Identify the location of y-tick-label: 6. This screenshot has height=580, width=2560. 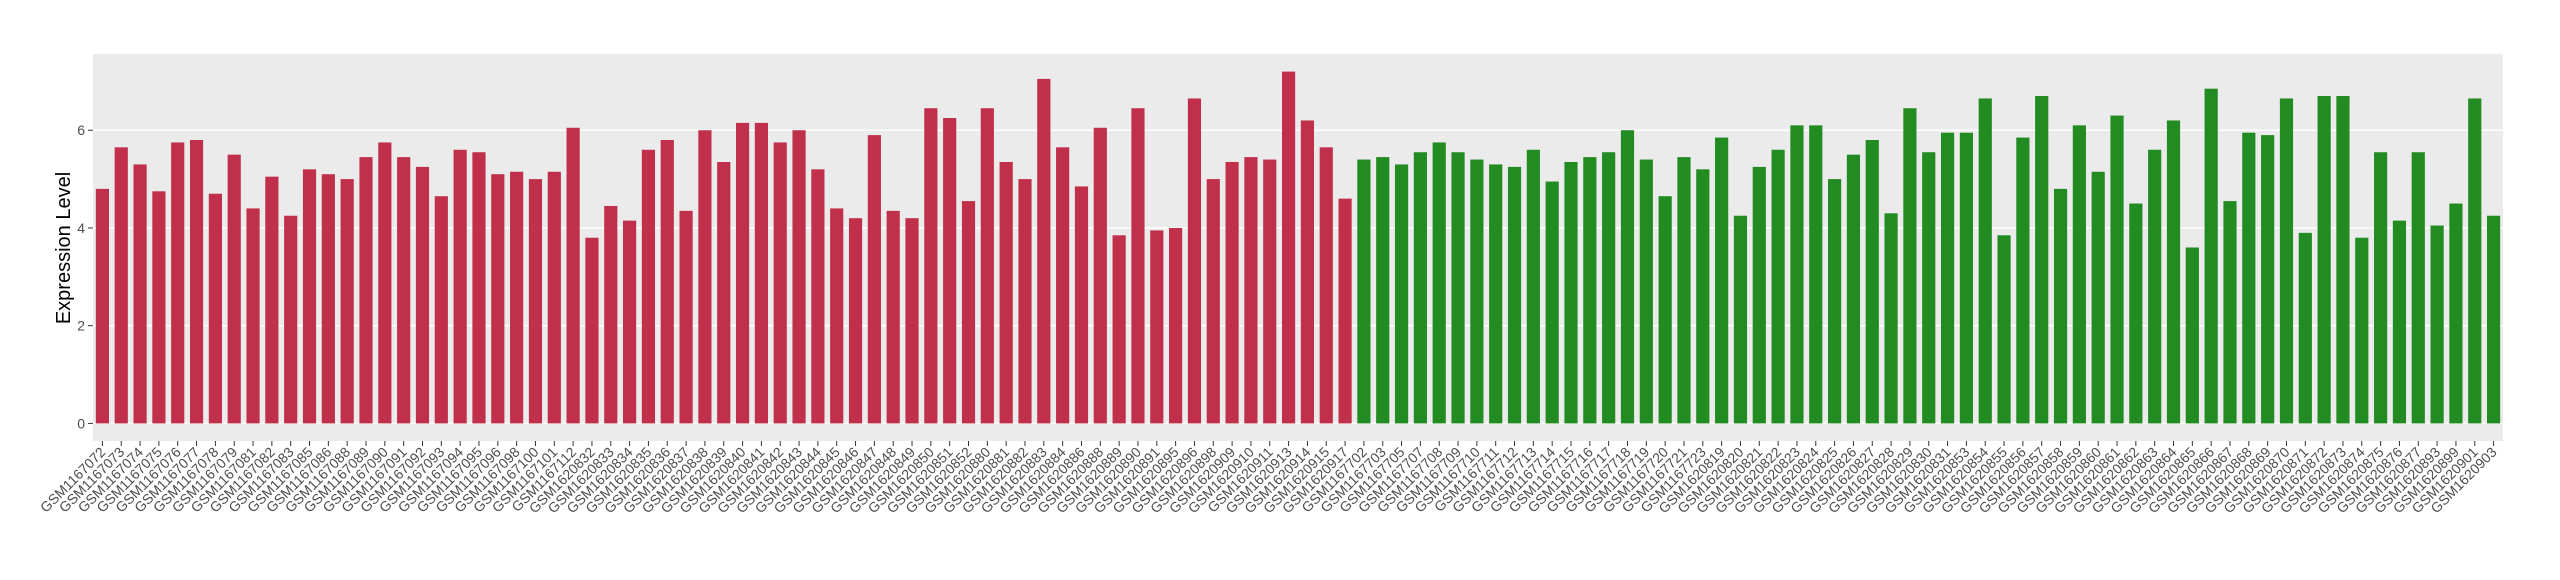
(81, 130).